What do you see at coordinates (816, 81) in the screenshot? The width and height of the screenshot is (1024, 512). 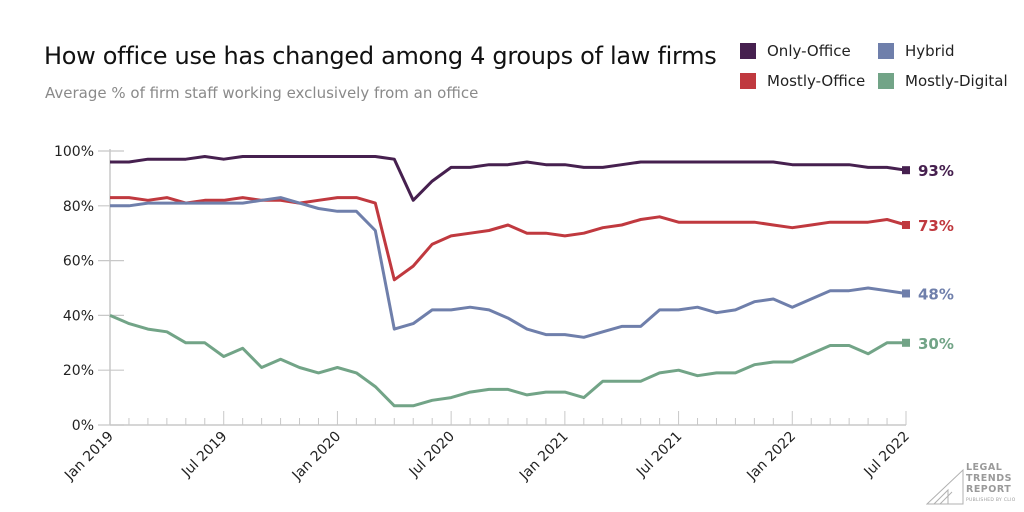 I see `legend-label: Mostly-Office` at bounding box center [816, 81].